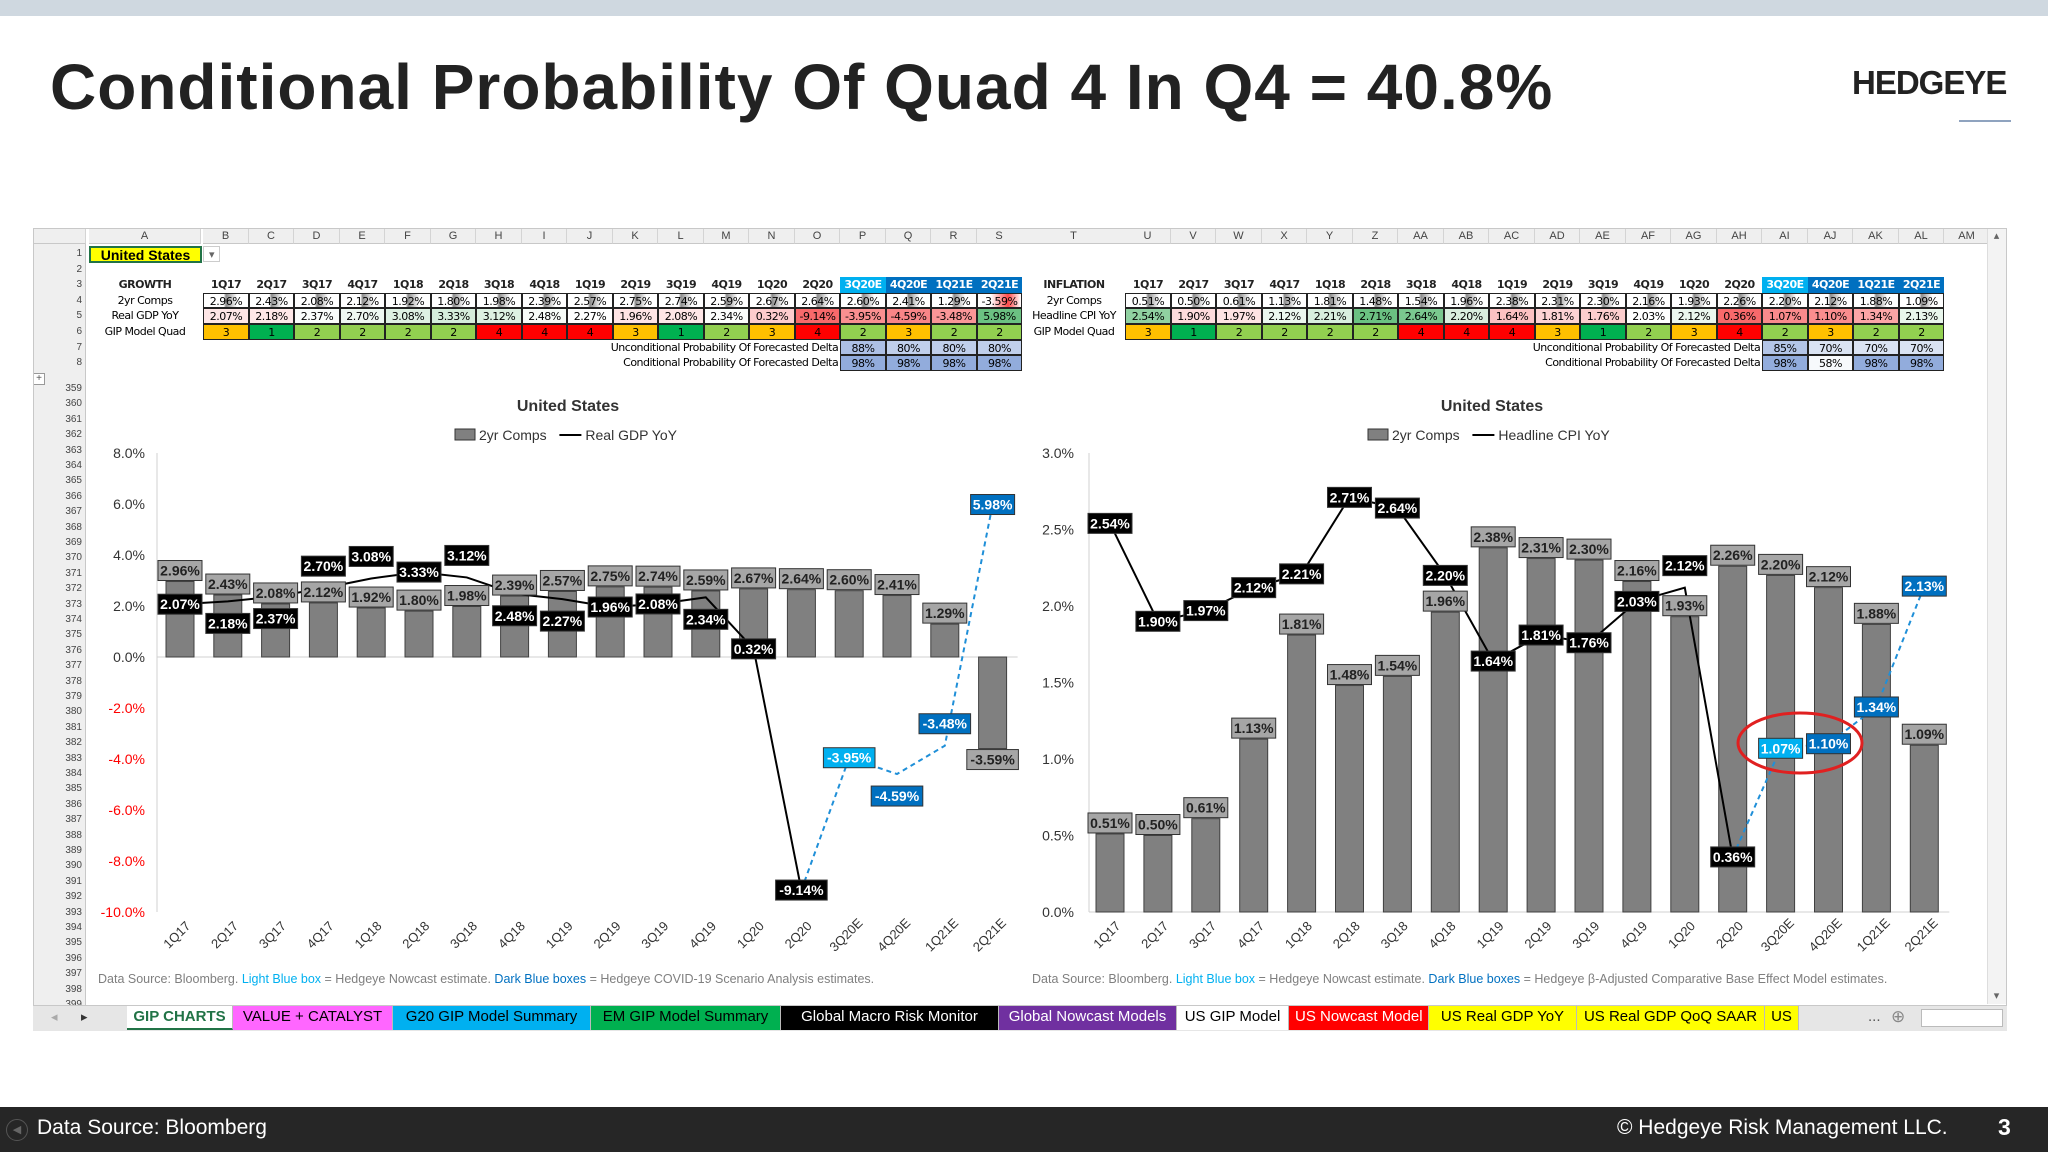 The height and width of the screenshot is (1152, 2048). Describe the element at coordinates (1694, 316) in the screenshot. I see `inflation-yoy-cell: 2.12%` at that location.